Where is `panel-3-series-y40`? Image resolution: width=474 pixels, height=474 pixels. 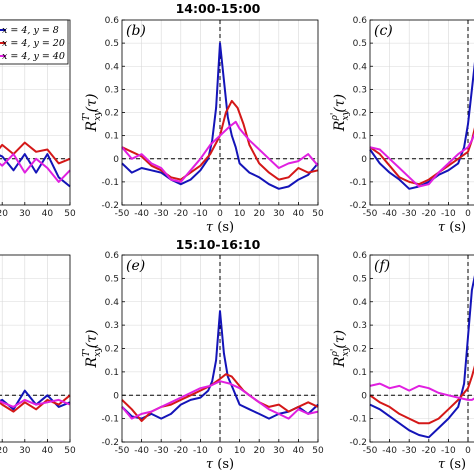
panel-3-series-y40 is located at coordinates (421, 160).